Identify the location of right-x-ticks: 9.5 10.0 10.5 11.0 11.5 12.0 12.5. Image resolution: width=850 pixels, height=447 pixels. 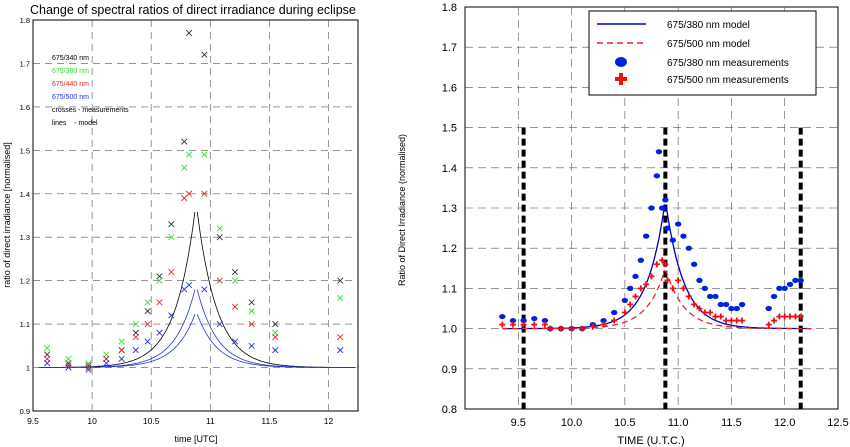
(680, 423).